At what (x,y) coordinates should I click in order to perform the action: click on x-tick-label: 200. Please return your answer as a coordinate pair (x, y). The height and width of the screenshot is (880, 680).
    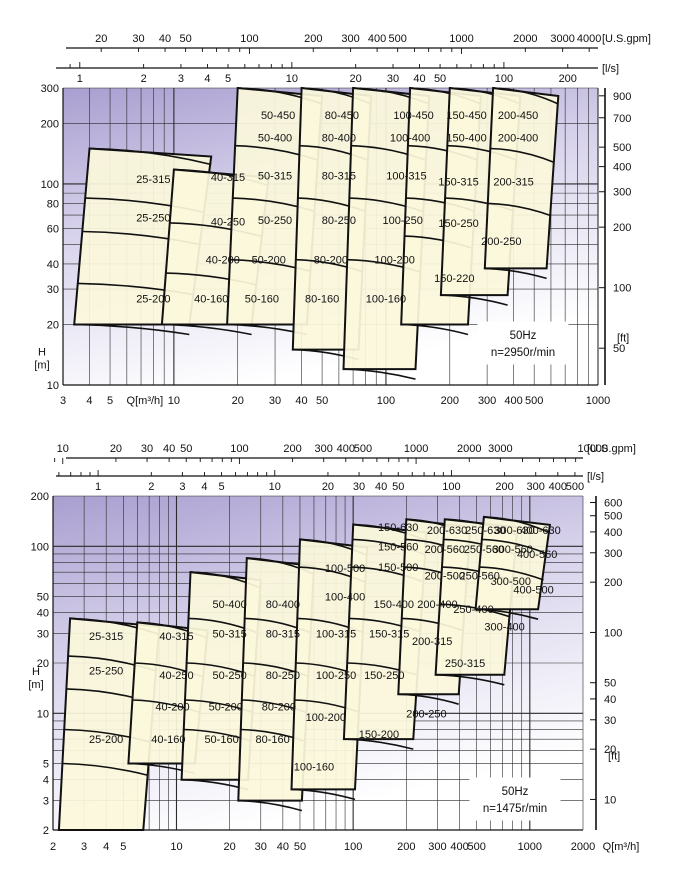
    Looking at the image, I should click on (406, 847).